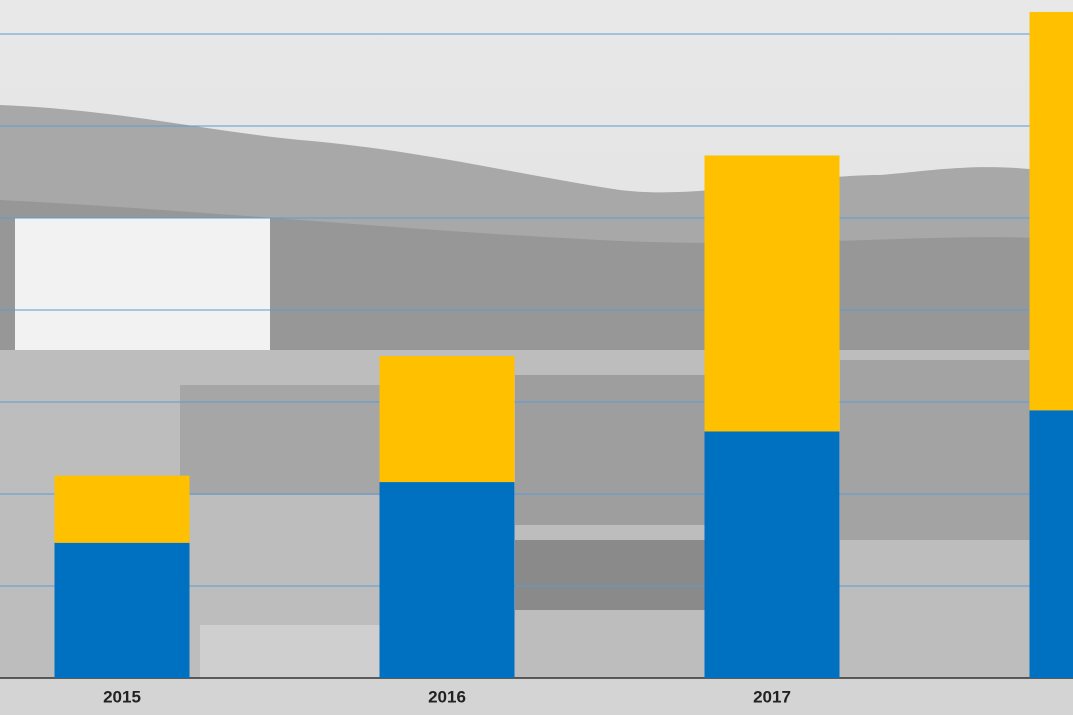 The height and width of the screenshot is (715, 1073). What do you see at coordinates (122, 696) in the screenshot?
I see `x-tick-label: 2015` at bounding box center [122, 696].